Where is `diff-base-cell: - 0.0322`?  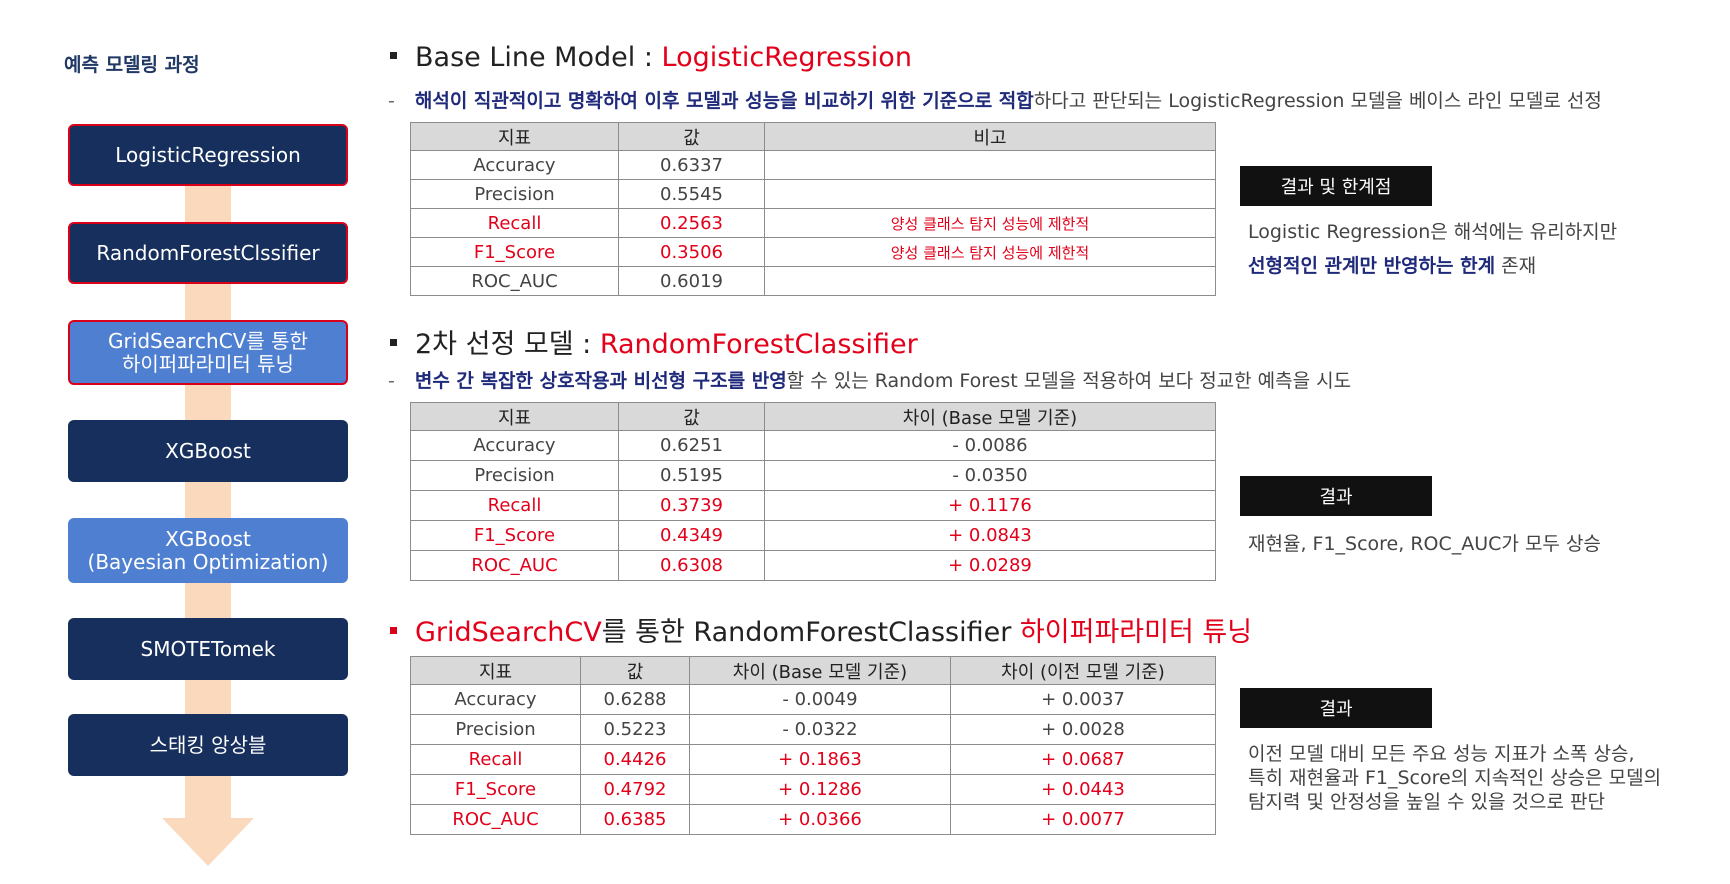
diff-base-cell: - 0.0322 is located at coordinates (820, 729).